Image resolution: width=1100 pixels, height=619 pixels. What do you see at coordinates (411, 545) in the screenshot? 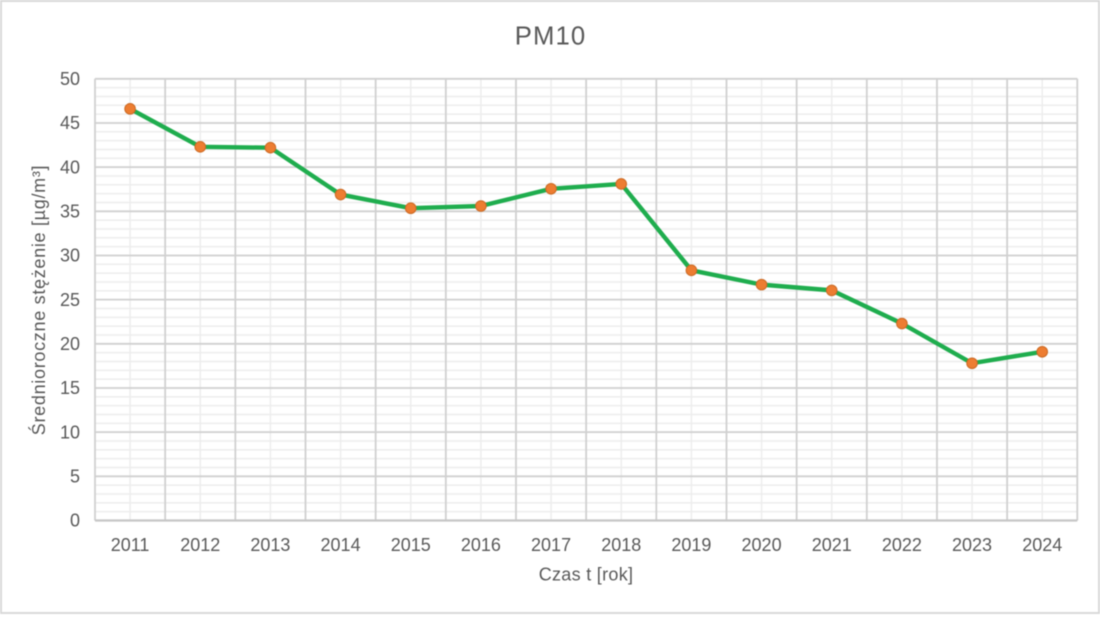
I see `svg-text: 2015` at bounding box center [411, 545].